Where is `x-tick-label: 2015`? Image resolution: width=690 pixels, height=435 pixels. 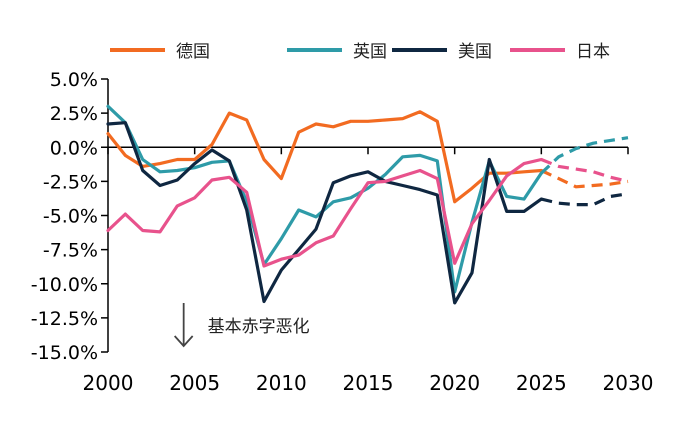 x-tick-label: 2015 is located at coordinates (368, 383).